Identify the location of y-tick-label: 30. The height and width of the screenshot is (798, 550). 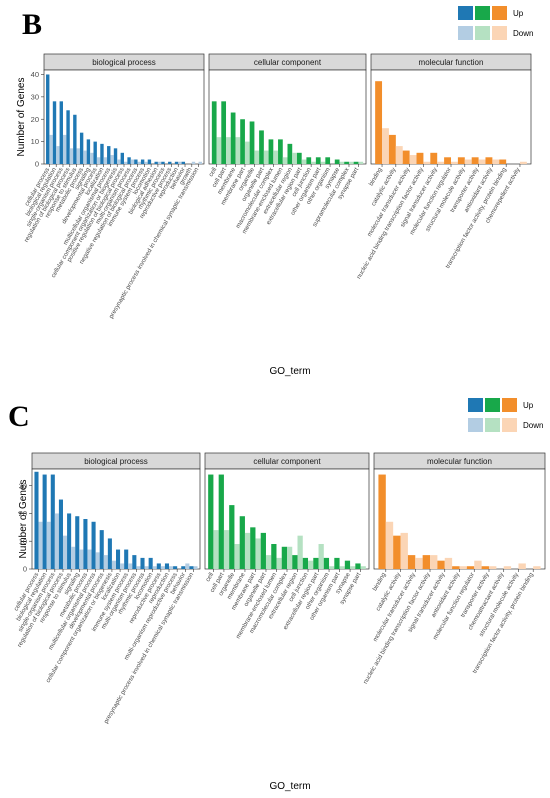
(23, 485).